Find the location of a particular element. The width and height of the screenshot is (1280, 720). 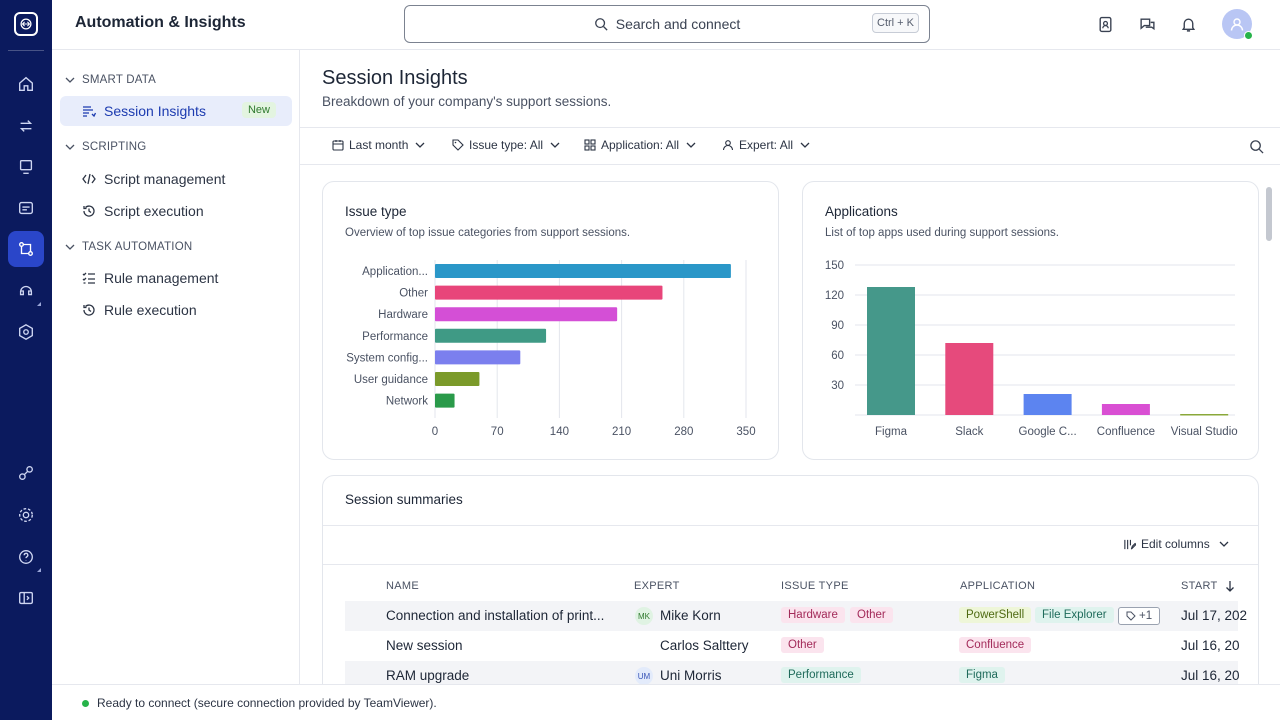

home-icon is located at coordinates (26, 84).